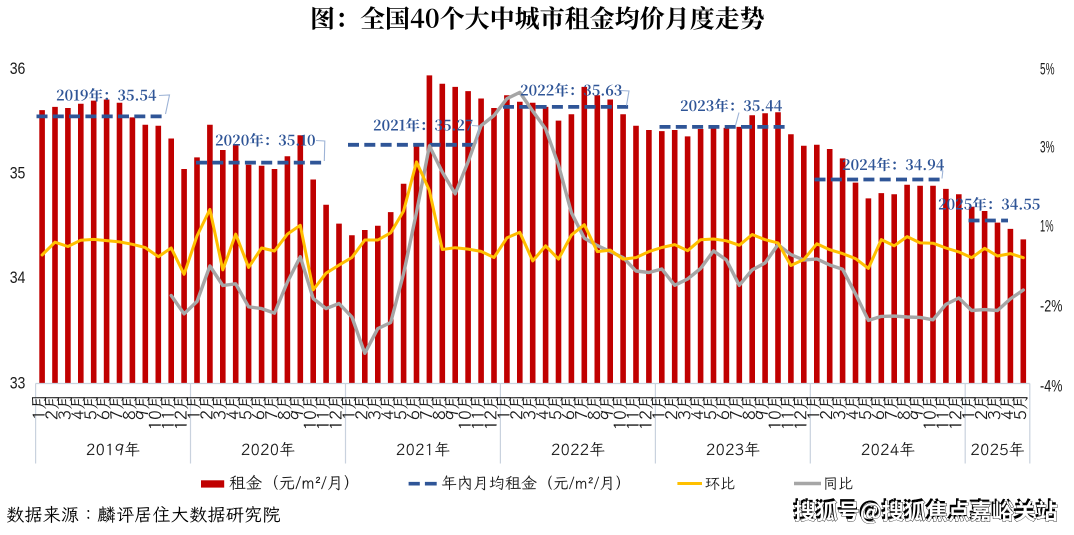  Describe the element at coordinates (1051, 307) in the screenshot. I see `svg-text: -2%` at that location.